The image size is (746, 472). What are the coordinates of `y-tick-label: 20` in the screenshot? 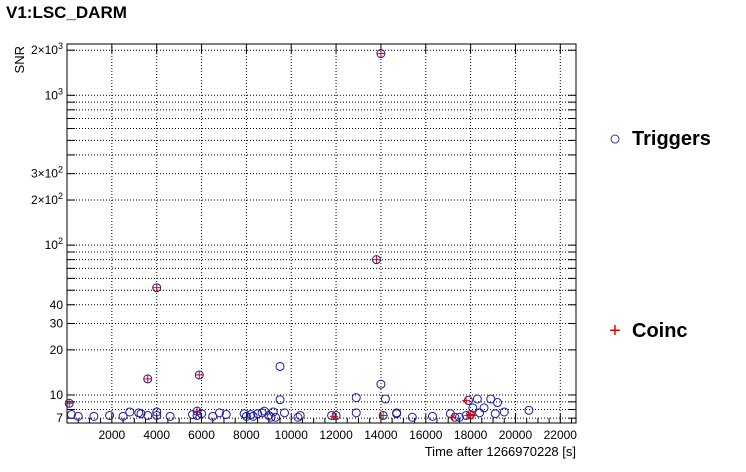 It's located at (57, 350).